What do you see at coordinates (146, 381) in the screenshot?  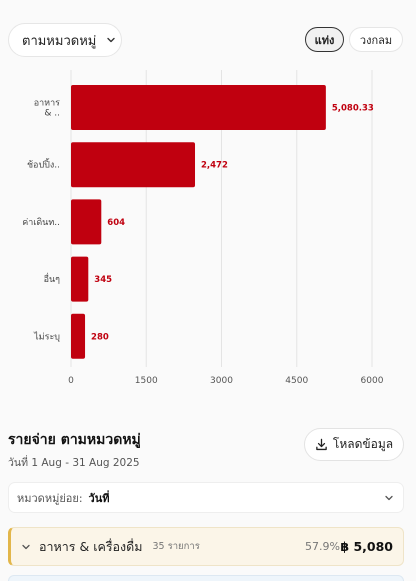 I see `x-tick-label: 1500` at bounding box center [146, 381].